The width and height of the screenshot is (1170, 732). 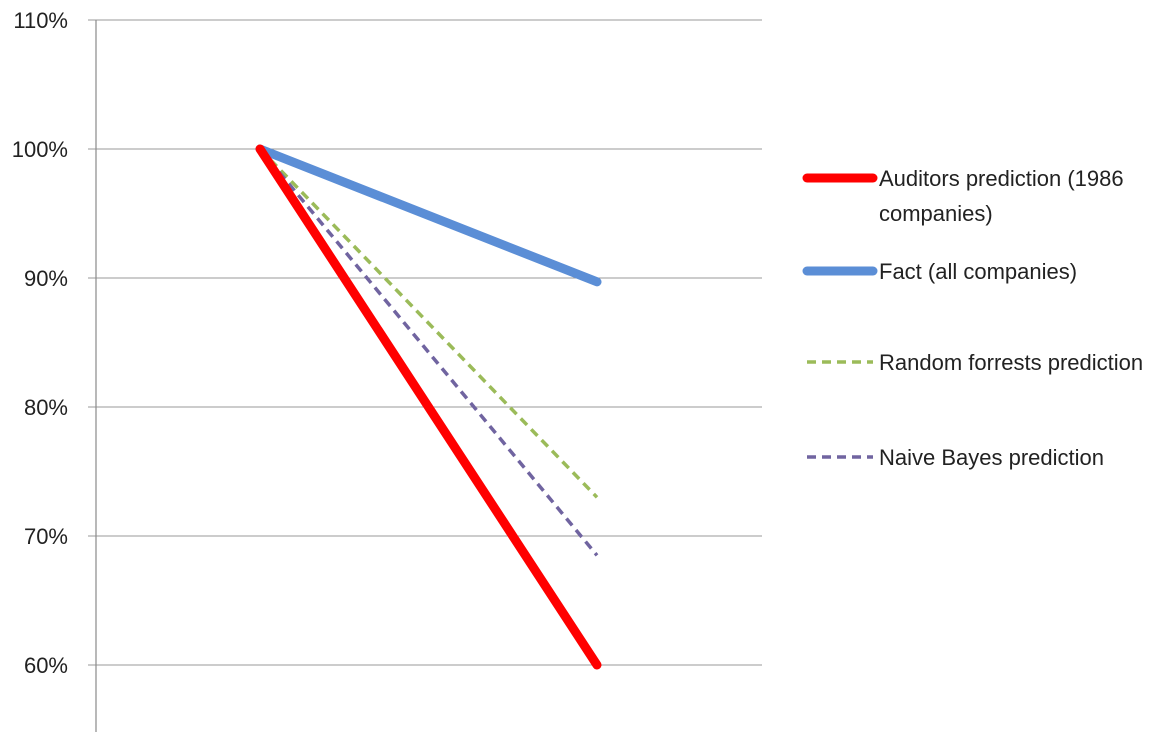 What do you see at coordinates (46, 665) in the screenshot?
I see `y-tick-label: 60%` at bounding box center [46, 665].